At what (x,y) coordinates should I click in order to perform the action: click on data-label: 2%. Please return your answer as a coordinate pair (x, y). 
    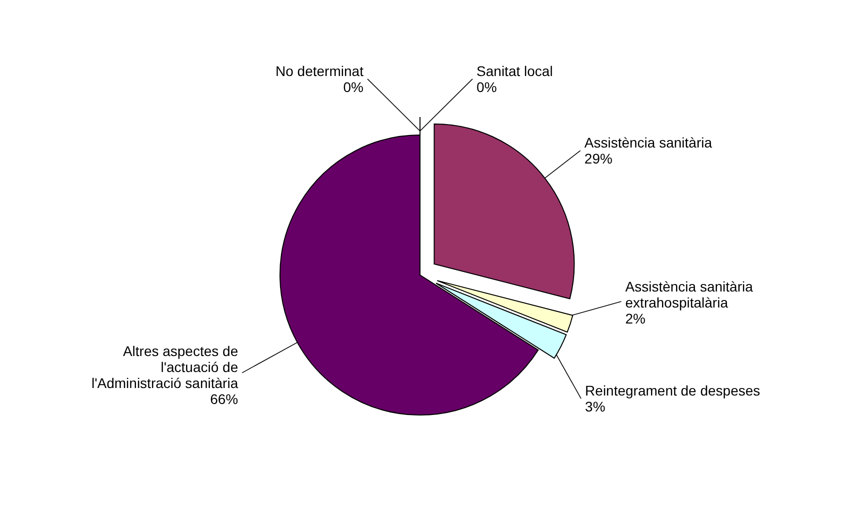
    Looking at the image, I should click on (635, 318).